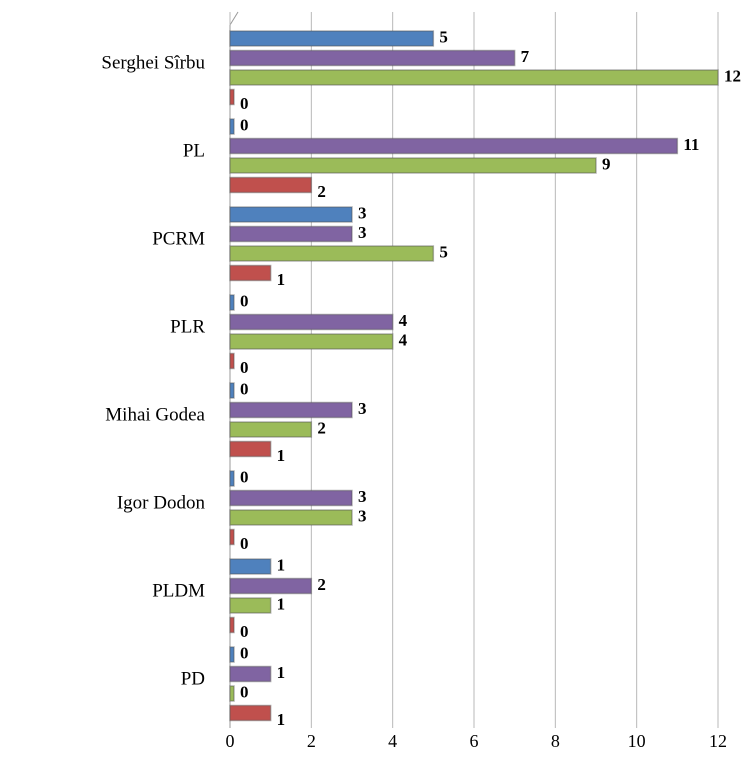 The width and height of the screenshot is (755, 774). I want to click on category-label: PLDM, so click(178, 590).